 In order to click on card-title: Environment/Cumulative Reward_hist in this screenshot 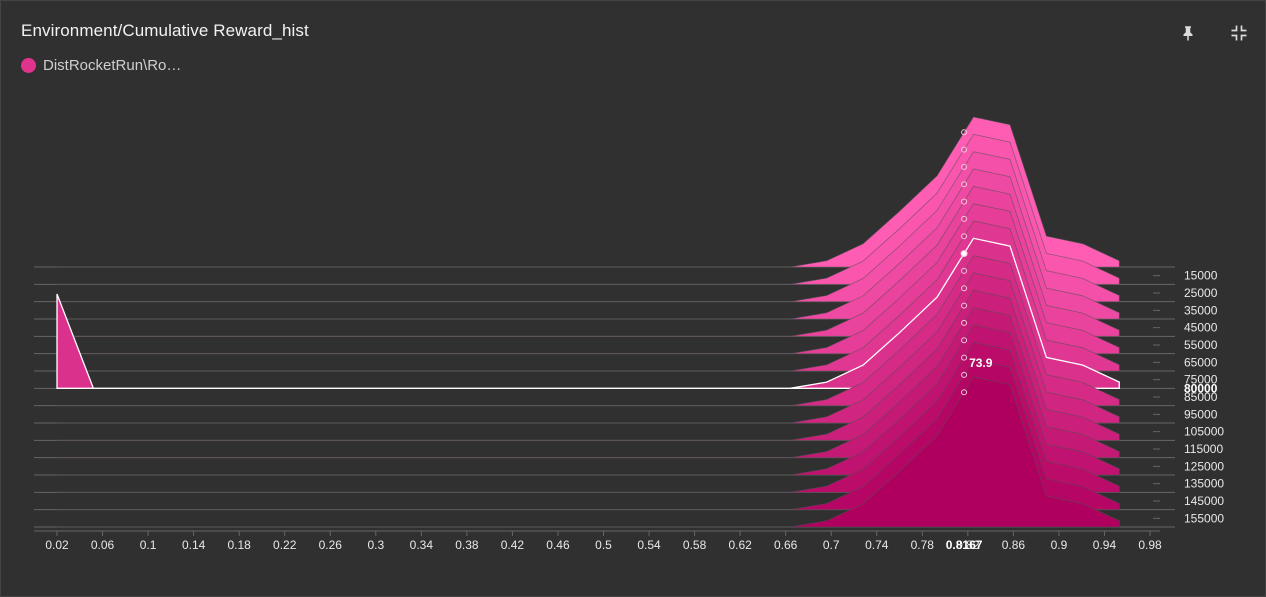, I will do `click(165, 30)`.